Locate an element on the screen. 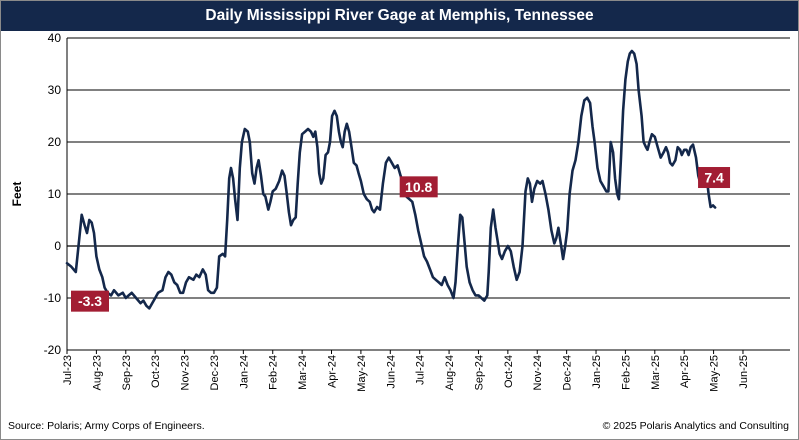 This screenshot has width=799, height=440. x-tick-label: Feb-24 is located at coordinates (274, 372).